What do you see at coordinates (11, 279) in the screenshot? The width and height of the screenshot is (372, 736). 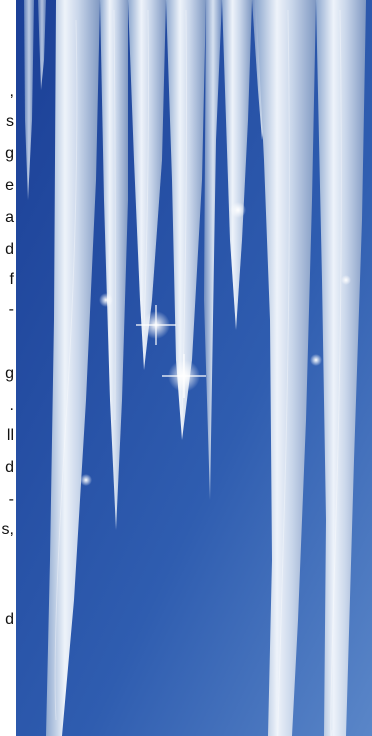 I see `text-fragment: f` at bounding box center [11, 279].